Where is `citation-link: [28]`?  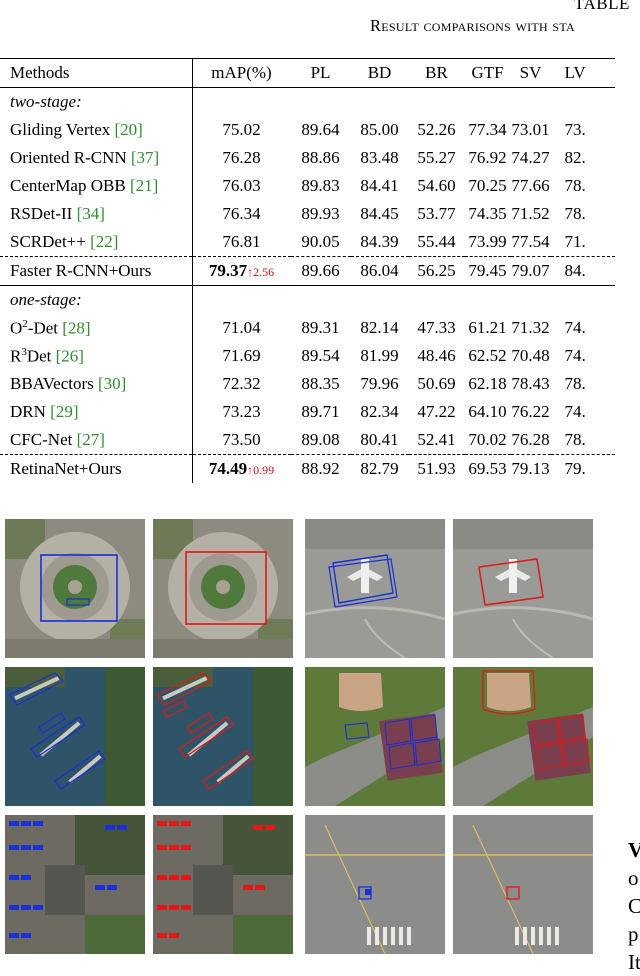 citation-link: [28] is located at coordinates (76, 328).